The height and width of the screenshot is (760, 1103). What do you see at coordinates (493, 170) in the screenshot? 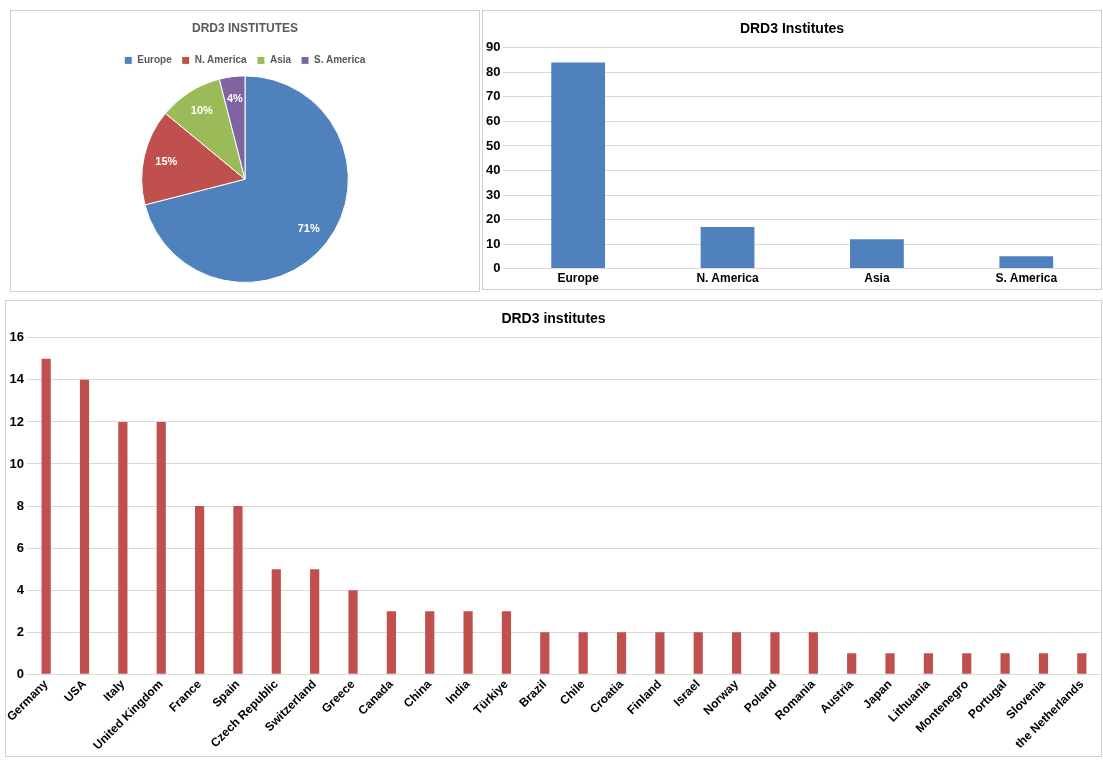
I see `y-tick-label: 40` at bounding box center [493, 170].